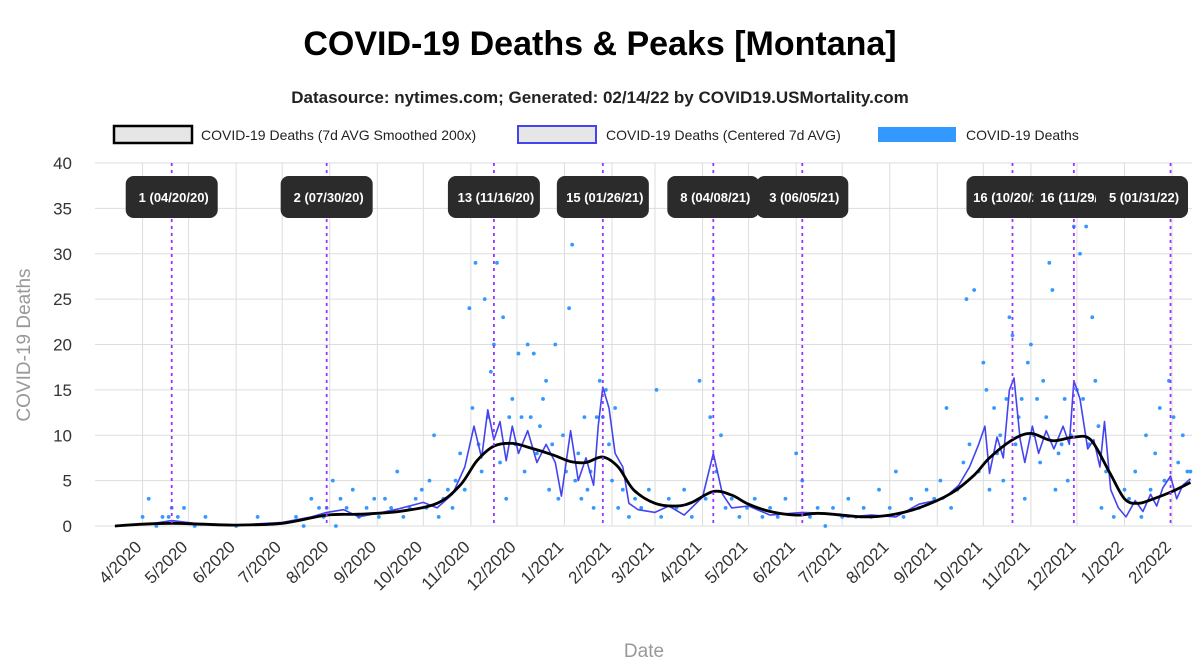  I want to click on legend-label-avg7: COVID-19 Deaths (Centered 7d AVG), so click(723, 135).